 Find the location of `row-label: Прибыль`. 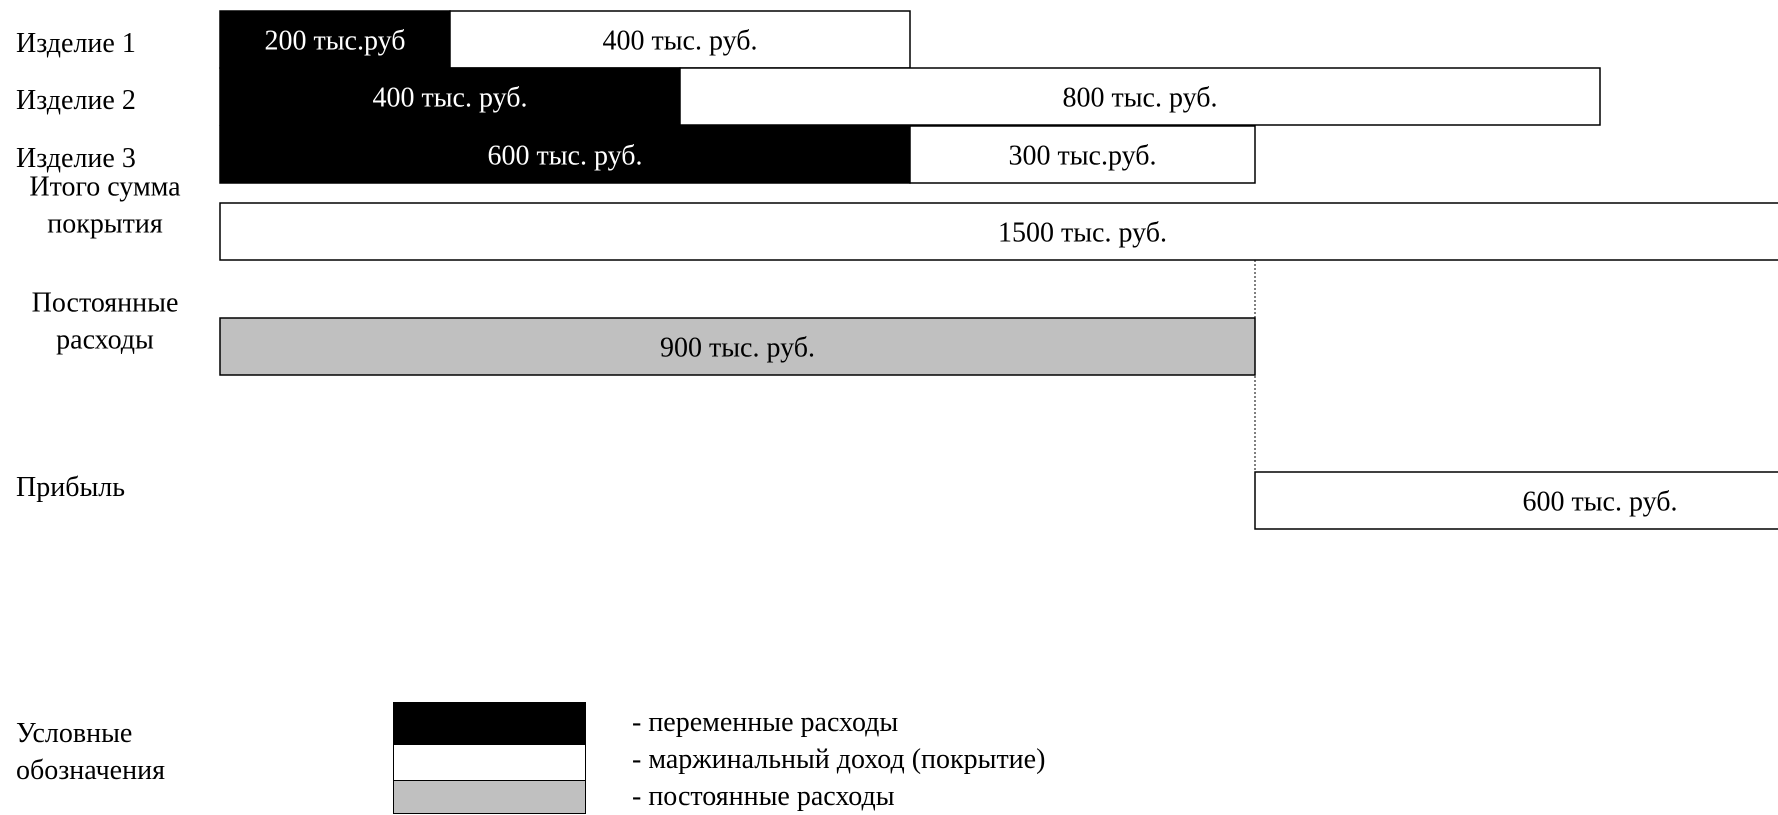

row-label: Прибыль is located at coordinates (70, 487).